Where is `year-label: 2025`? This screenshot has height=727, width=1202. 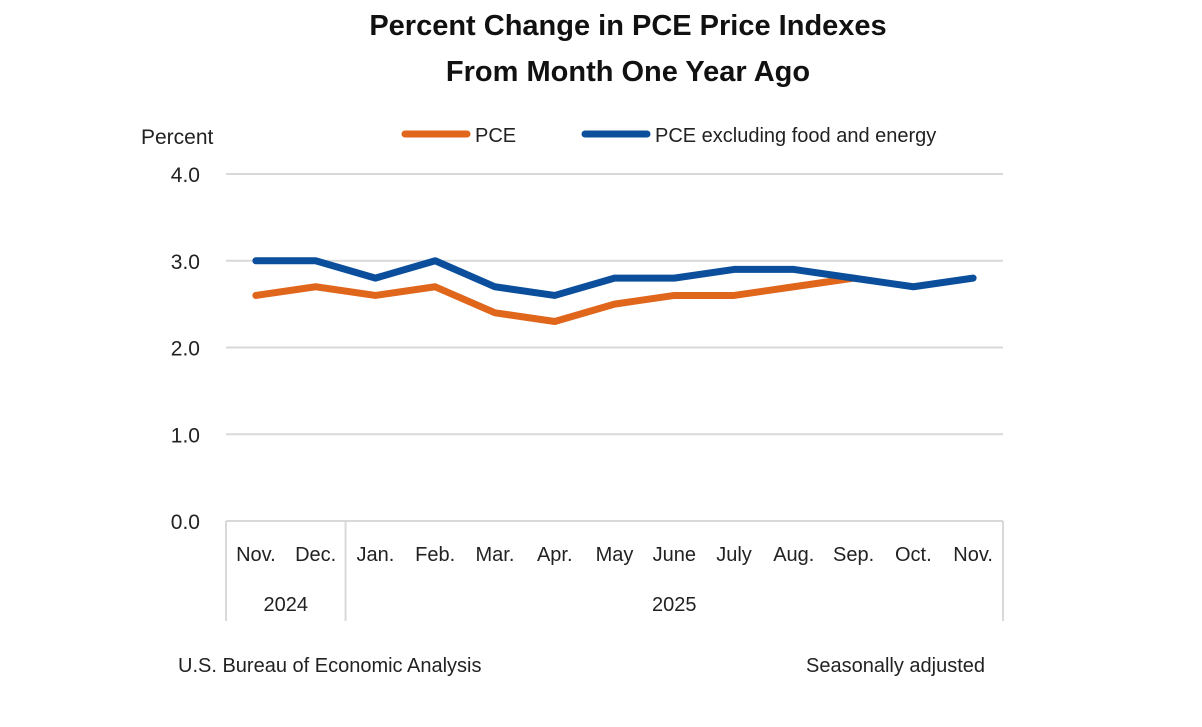 year-label: 2025 is located at coordinates (674, 605).